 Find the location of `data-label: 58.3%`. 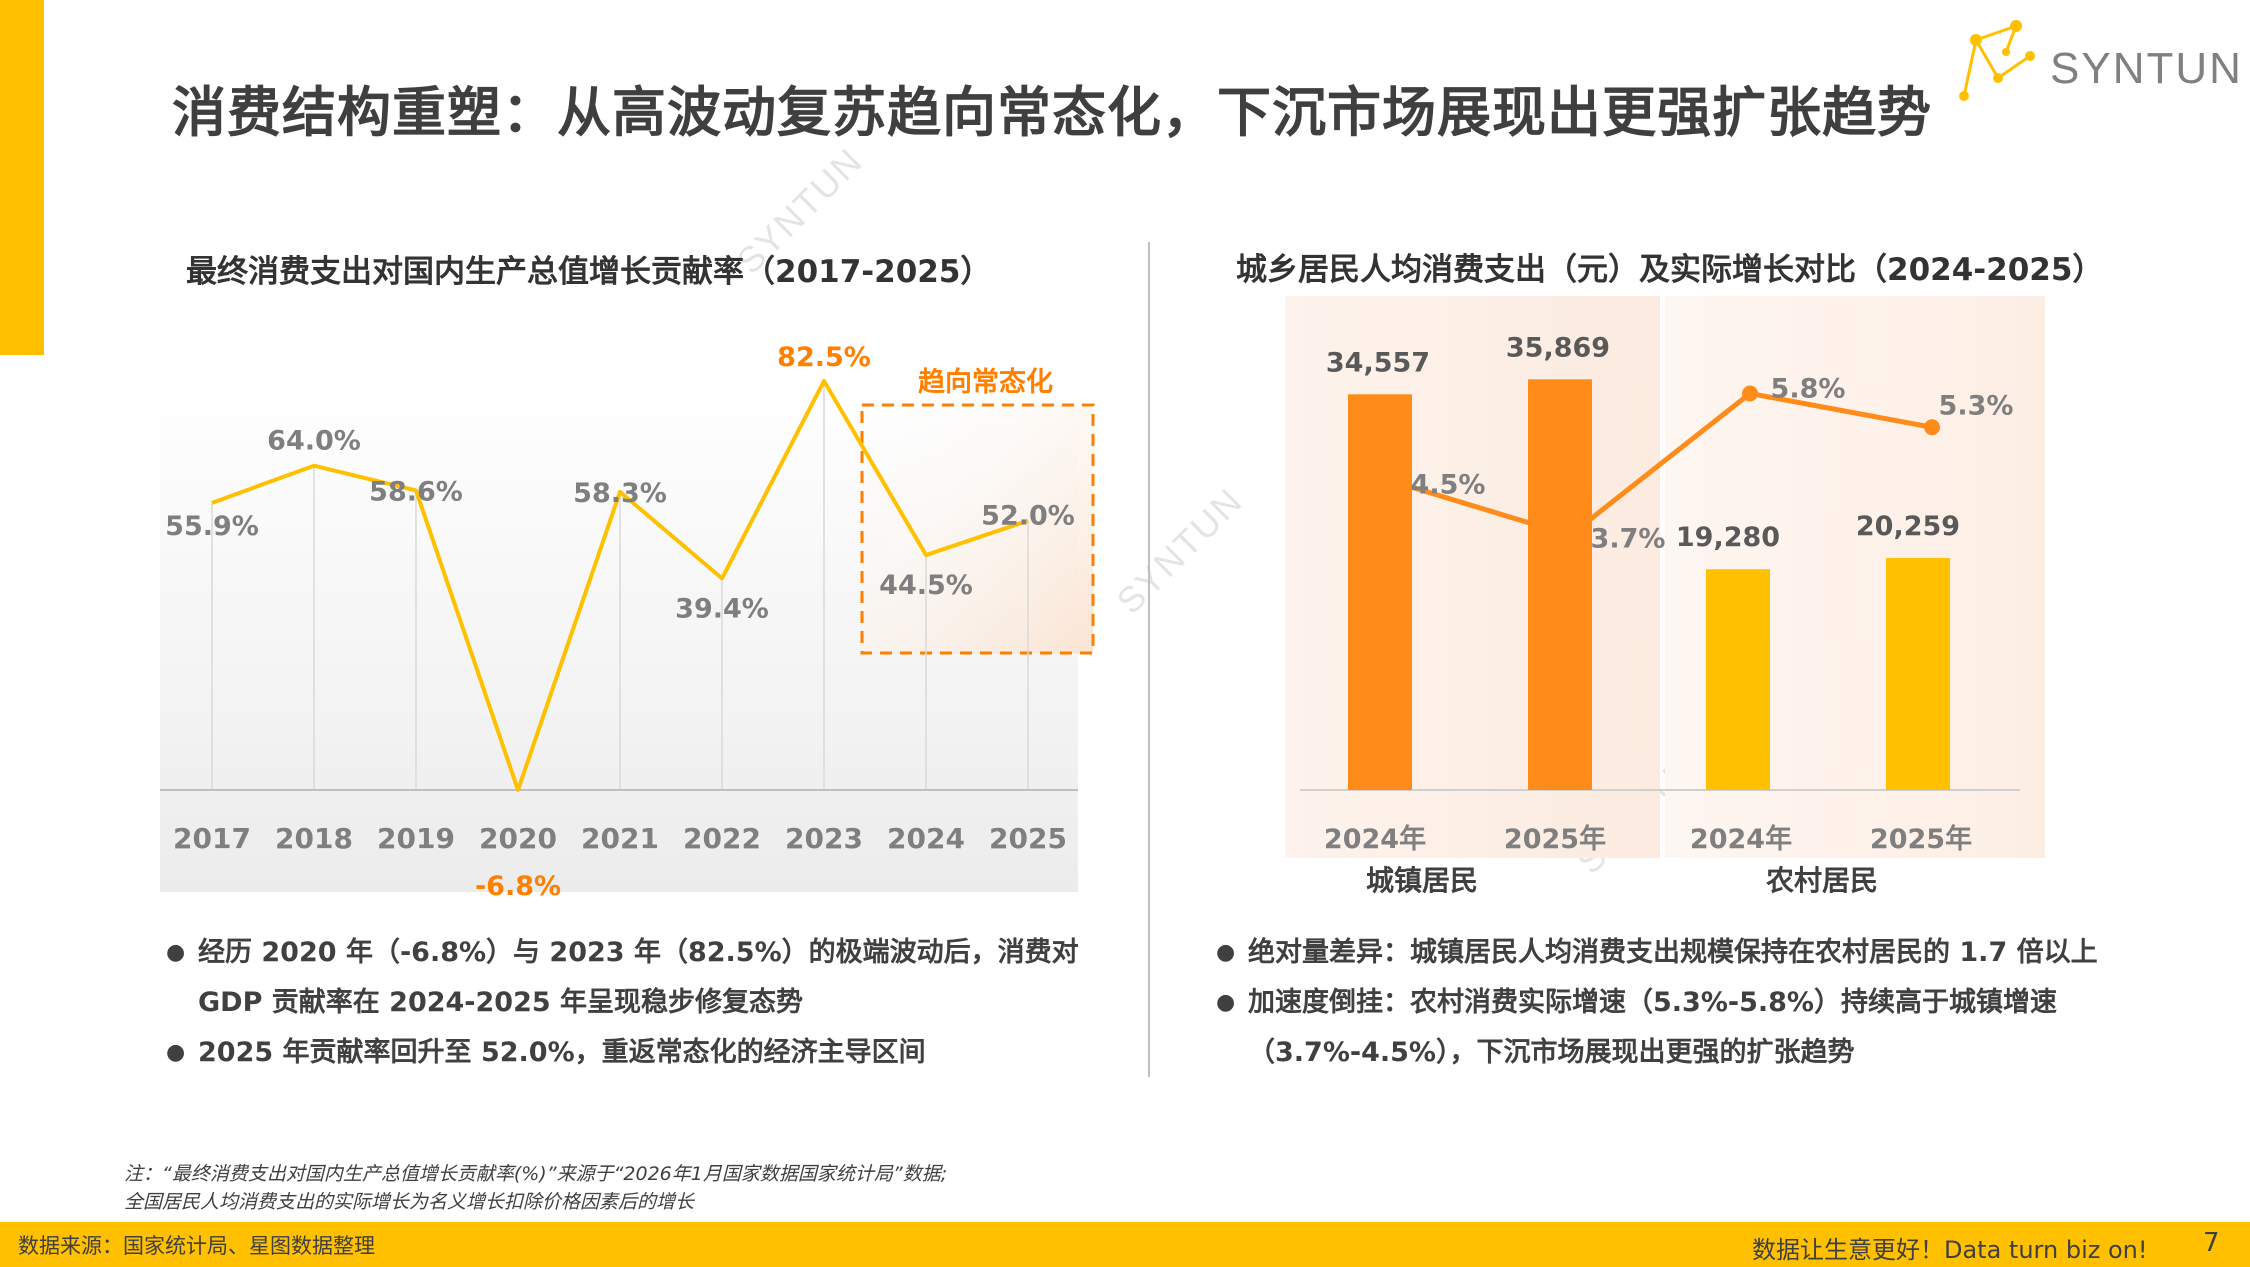

data-label: 58.3% is located at coordinates (620, 493).